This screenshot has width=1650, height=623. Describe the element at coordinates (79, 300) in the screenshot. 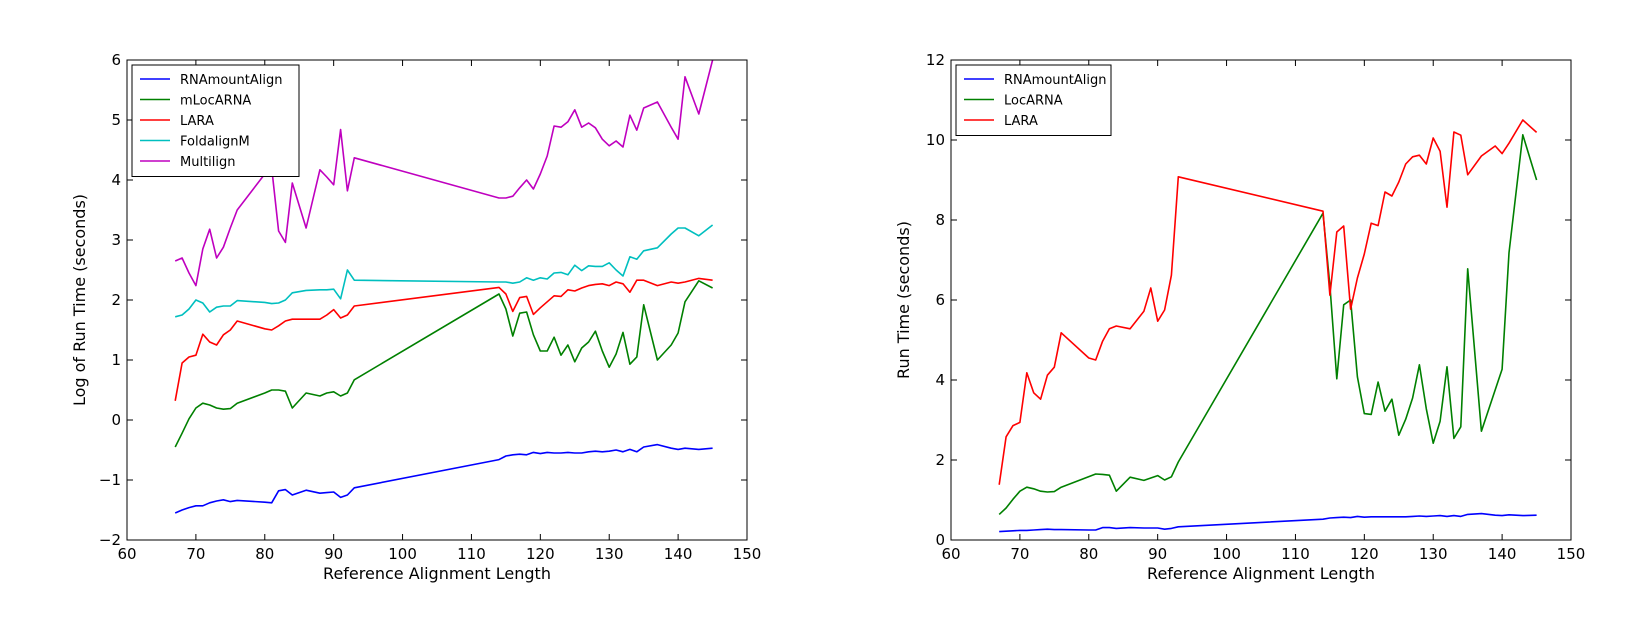

I see `y-axis-label: Log of Run Time (seconds)` at that location.